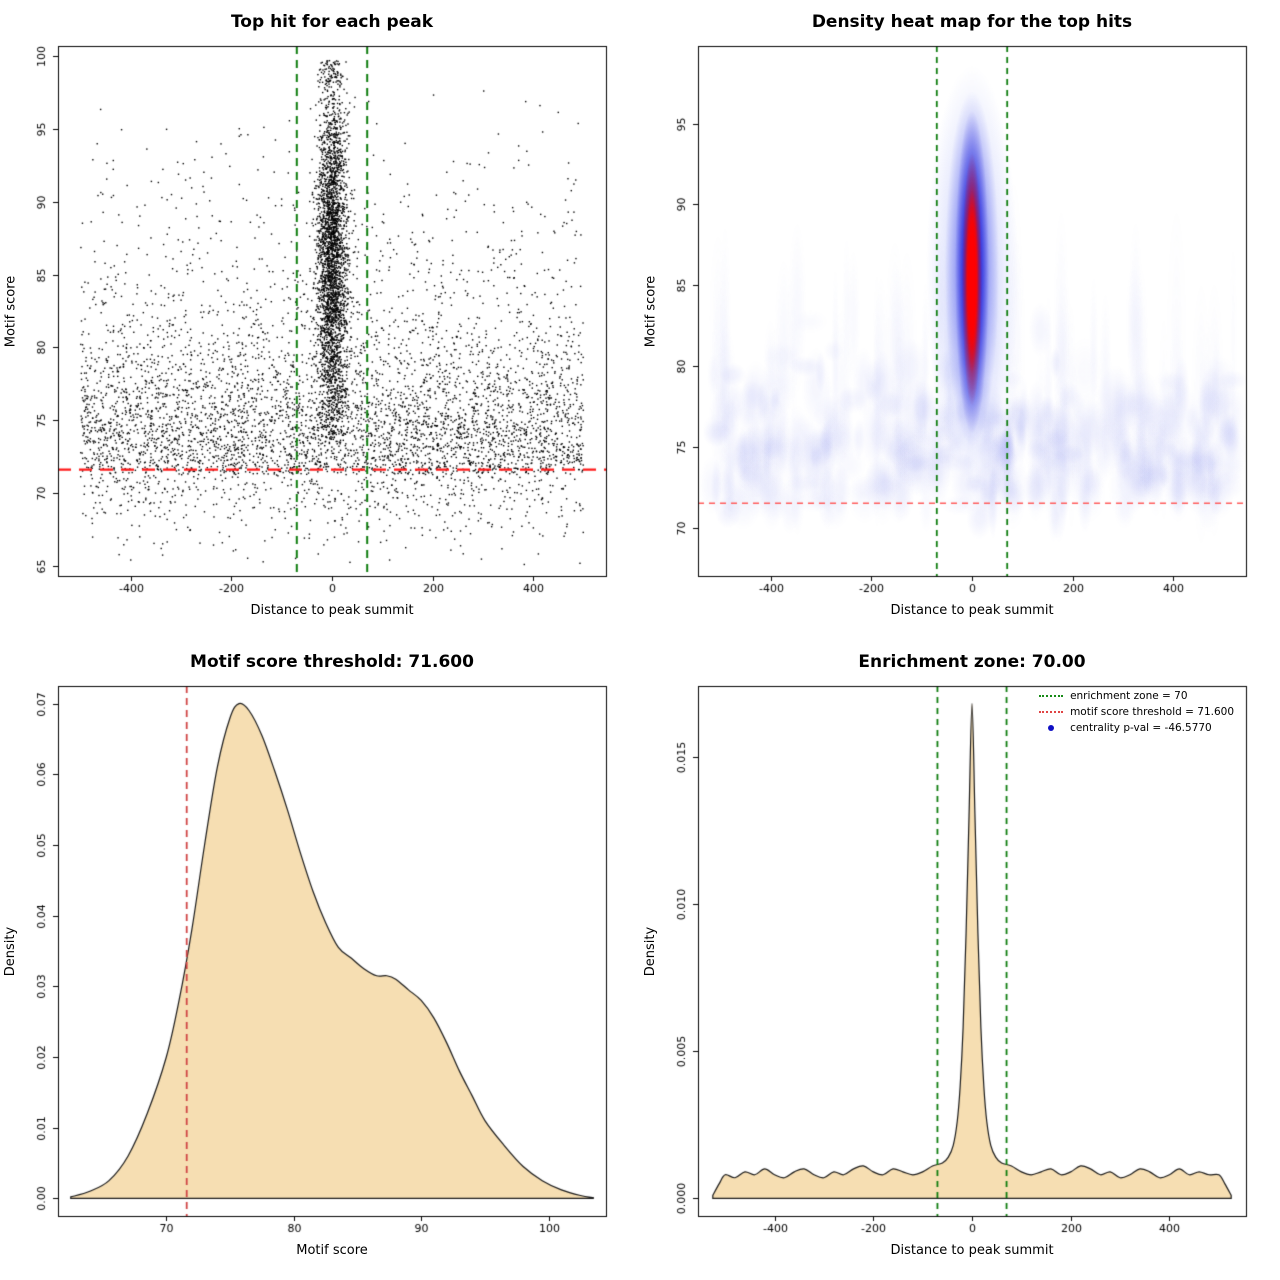  What do you see at coordinates (332, 662) in the screenshot?
I see `score-density-title: Motif score threshold: 71.600` at bounding box center [332, 662].